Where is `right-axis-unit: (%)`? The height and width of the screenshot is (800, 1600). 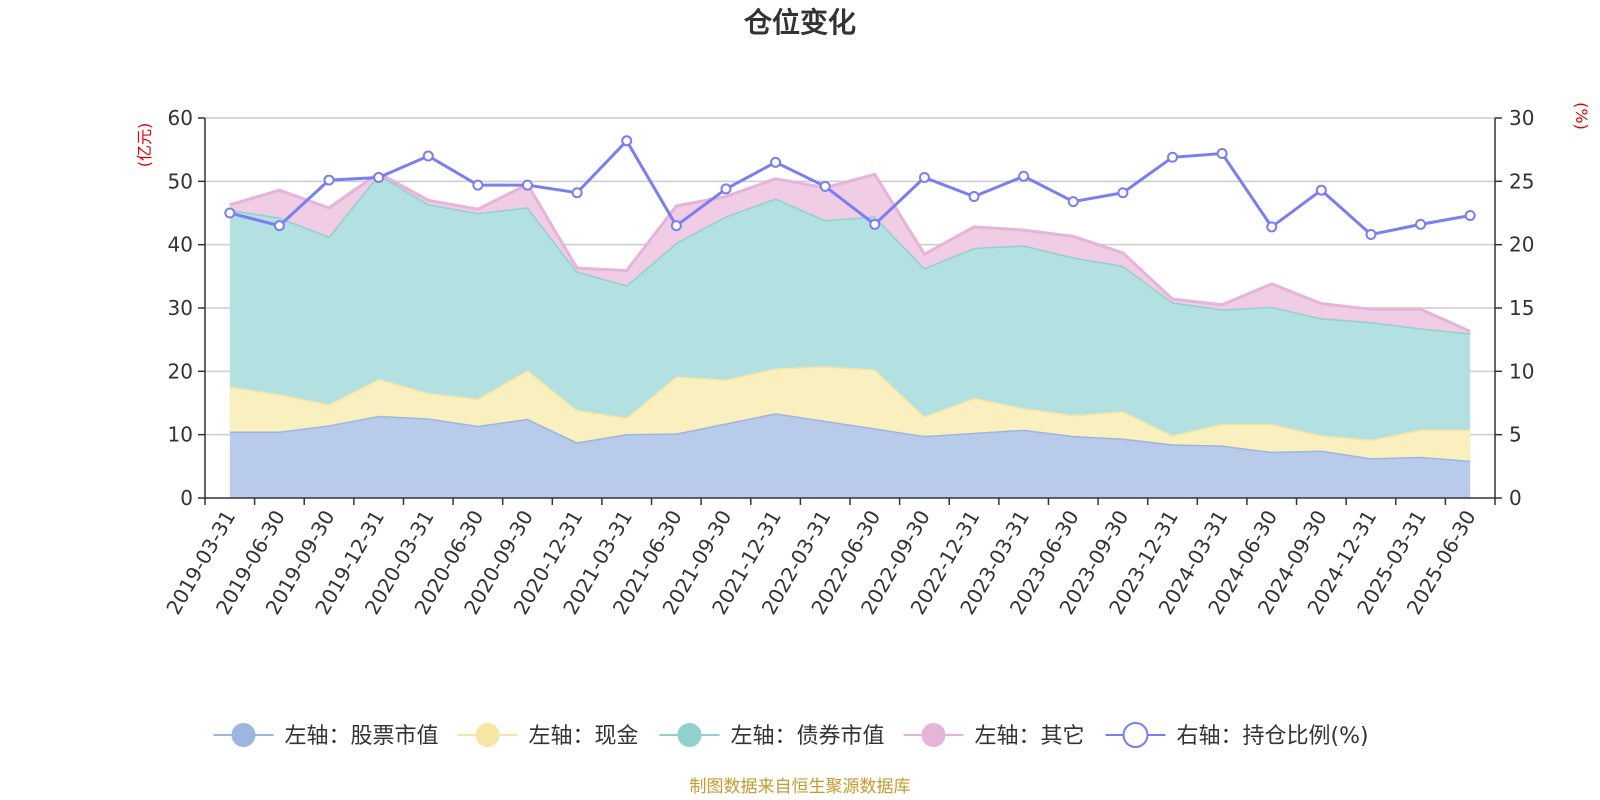 right-axis-unit: (%) is located at coordinates (1581, 116).